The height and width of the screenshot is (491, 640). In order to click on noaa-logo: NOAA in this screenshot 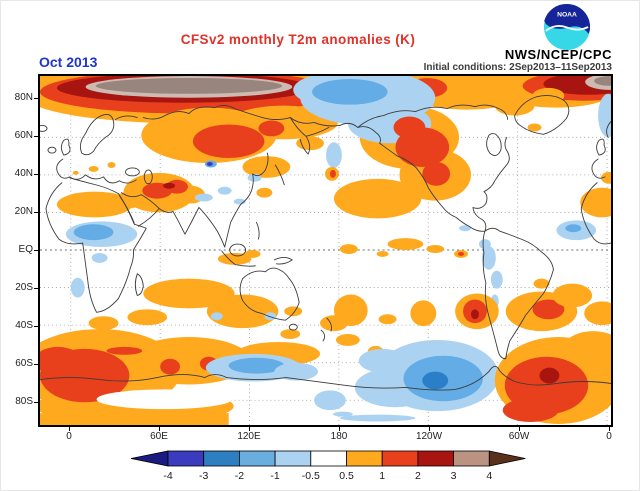, I will do `click(567, 27)`.